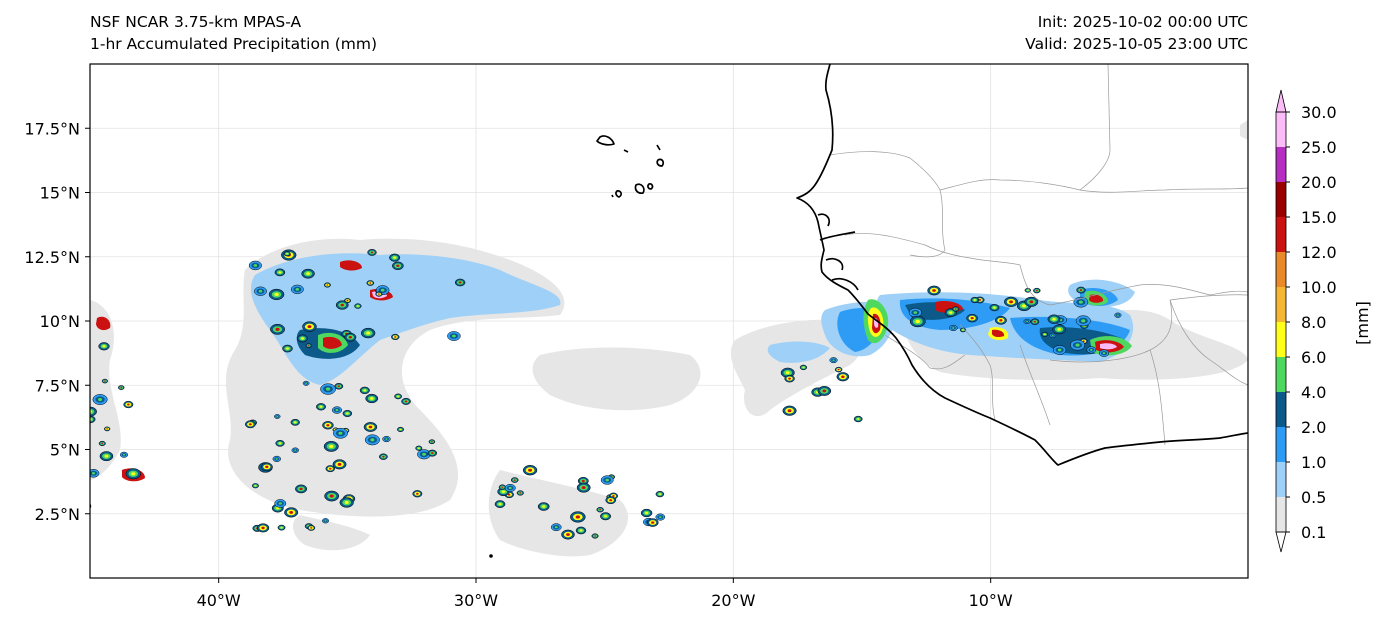 This screenshot has height=623, width=1384. Describe the element at coordinates (1136, 44) in the screenshot. I see `valid-time: Valid: 2025-10-05 23:00 UTC` at that location.